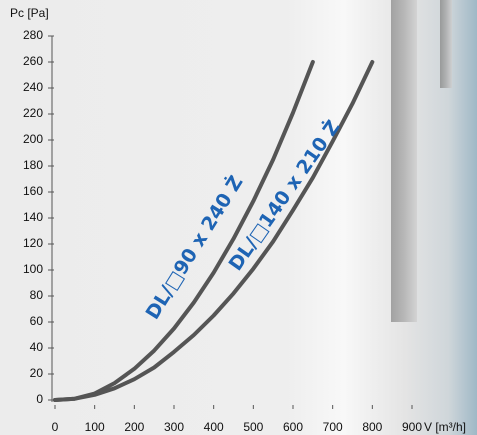 The height and width of the screenshot is (435, 477). Describe the element at coordinates (55, 427) in the screenshot. I see `x-tick-label: 0` at that location.